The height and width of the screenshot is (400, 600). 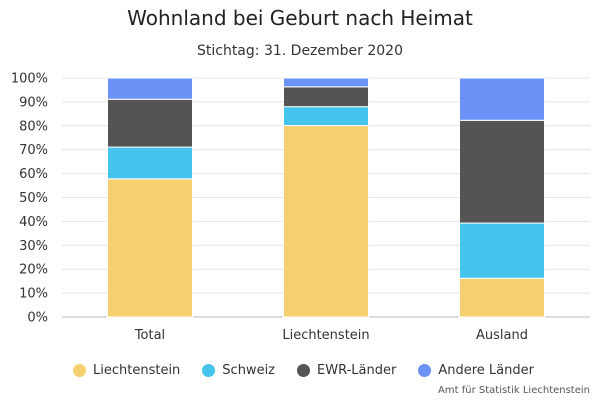 I want to click on legend-swatch-ewr-laender, so click(x=304, y=370).